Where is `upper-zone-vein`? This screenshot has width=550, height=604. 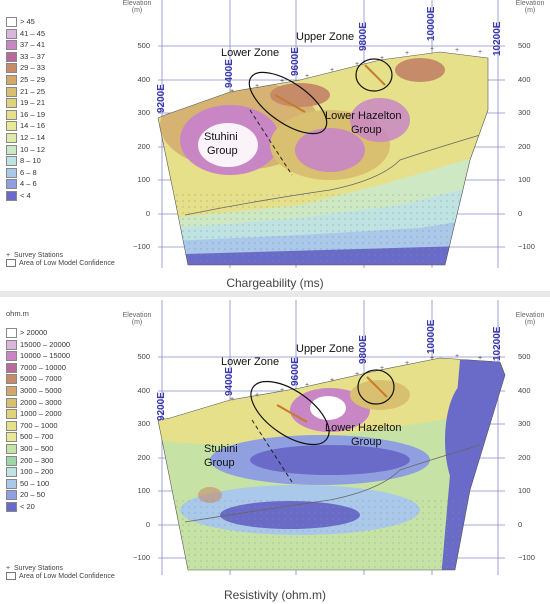 upper-zone-vein is located at coordinates (375, 75).